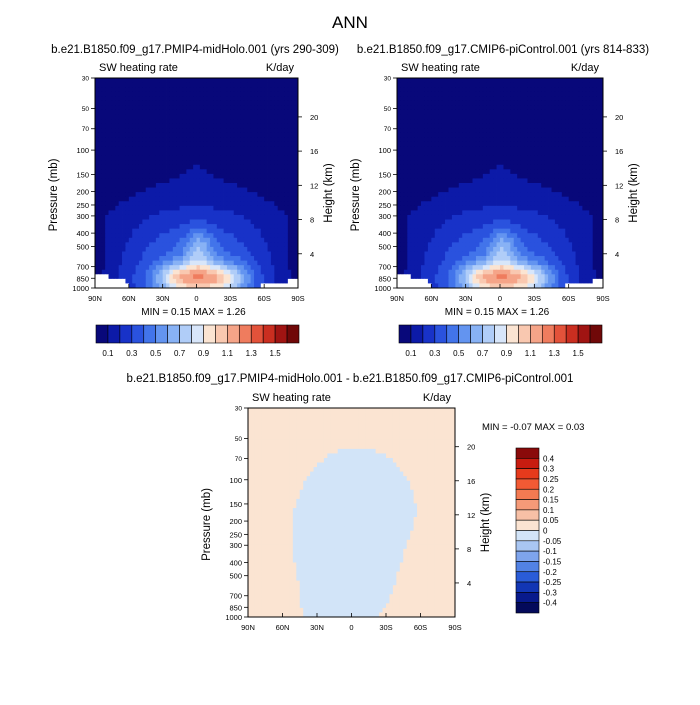 The height and width of the screenshot is (705, 700). Describe the element at coordinates (162, 334) in the screenshot. I see `colorbar-swatch` at that location.